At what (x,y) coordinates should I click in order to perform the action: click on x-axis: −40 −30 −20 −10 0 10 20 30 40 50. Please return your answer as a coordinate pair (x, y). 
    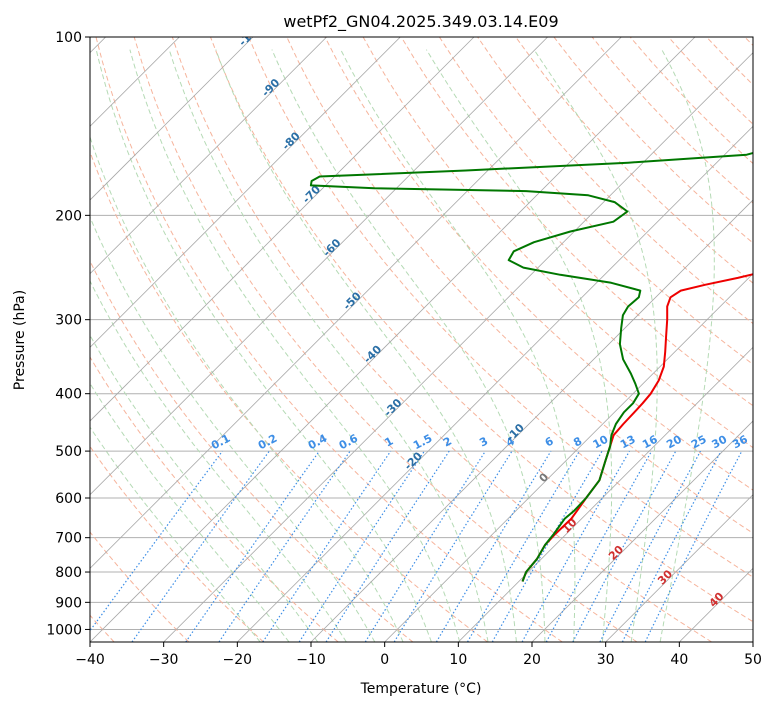
    Looking at the image, I should click on (418, 655).